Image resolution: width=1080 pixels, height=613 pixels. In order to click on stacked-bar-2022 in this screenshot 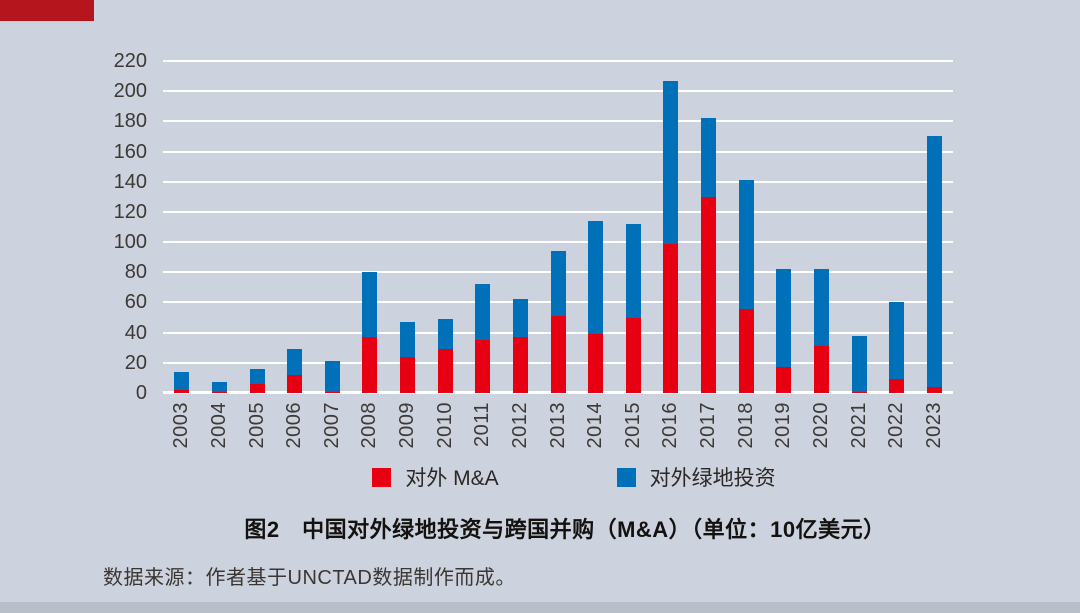, I will do `click(897, 347)`.